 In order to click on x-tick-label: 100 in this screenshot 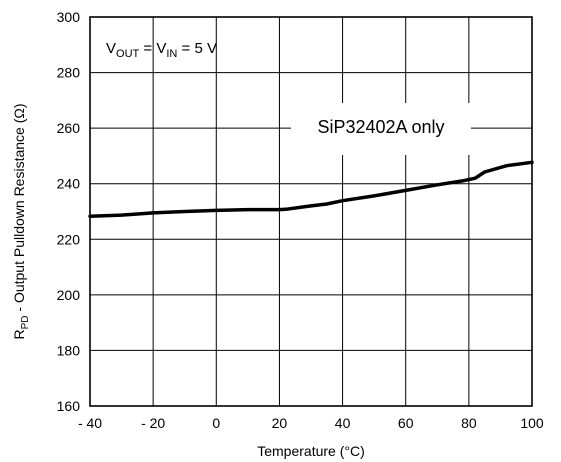, I will do `click(532, 423)`.